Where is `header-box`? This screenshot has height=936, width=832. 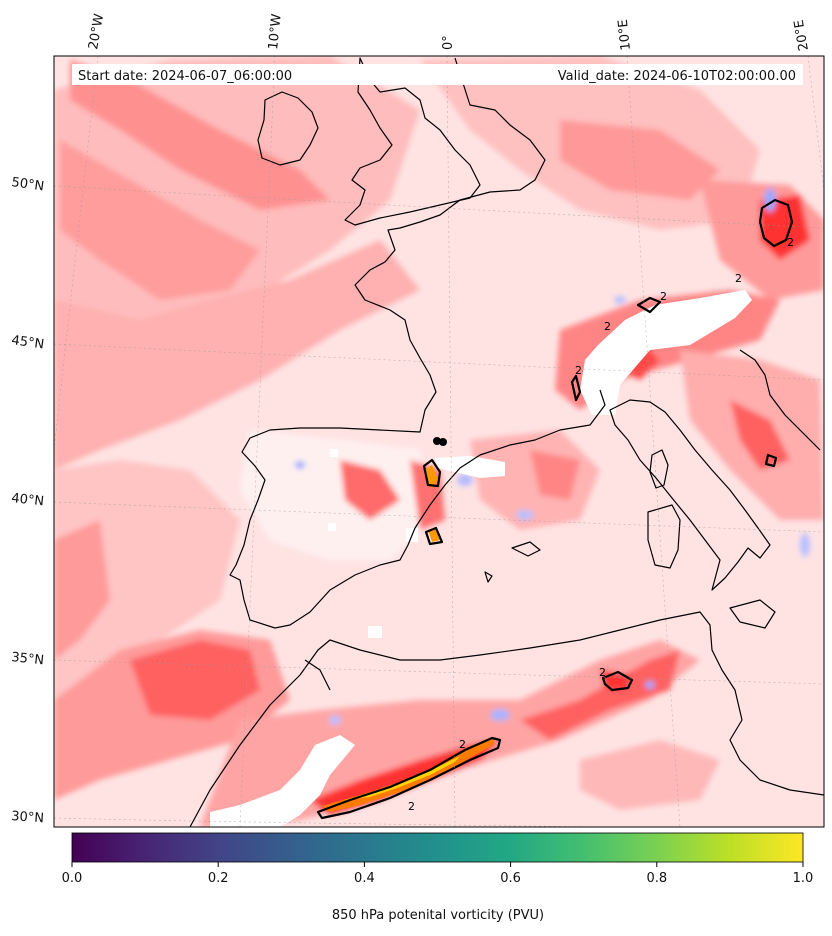
header-box is located at coordinates (437, 74).